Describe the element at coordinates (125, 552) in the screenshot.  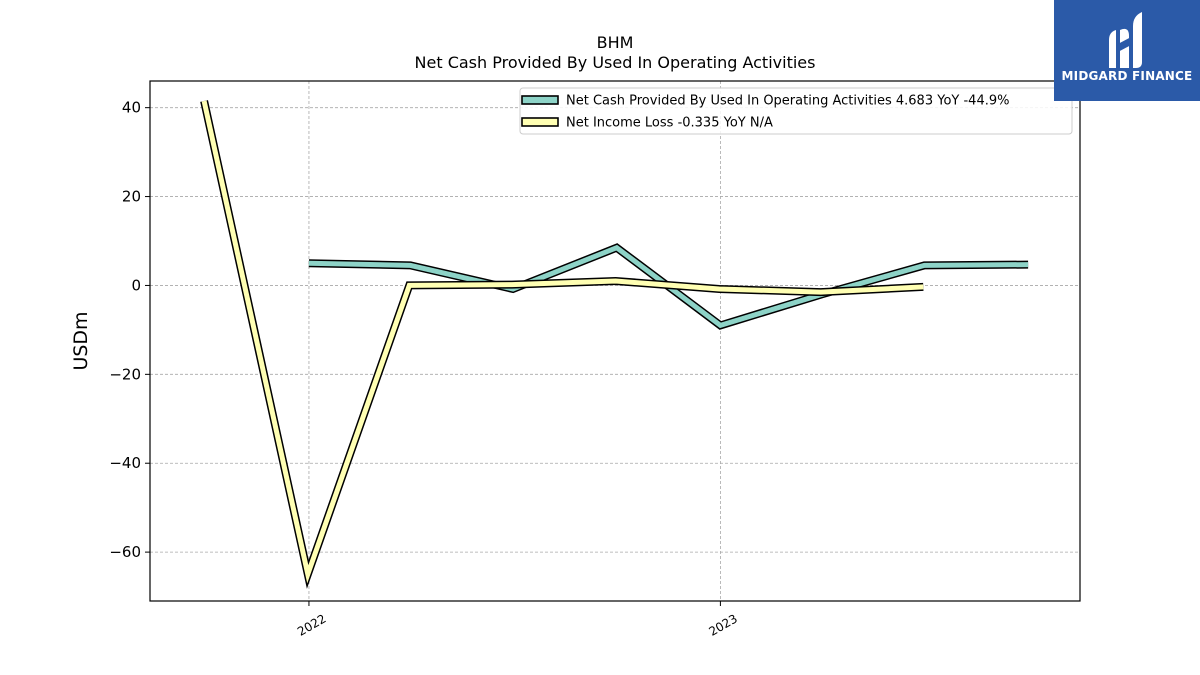
I see `y-tick-label: −60` at that location.